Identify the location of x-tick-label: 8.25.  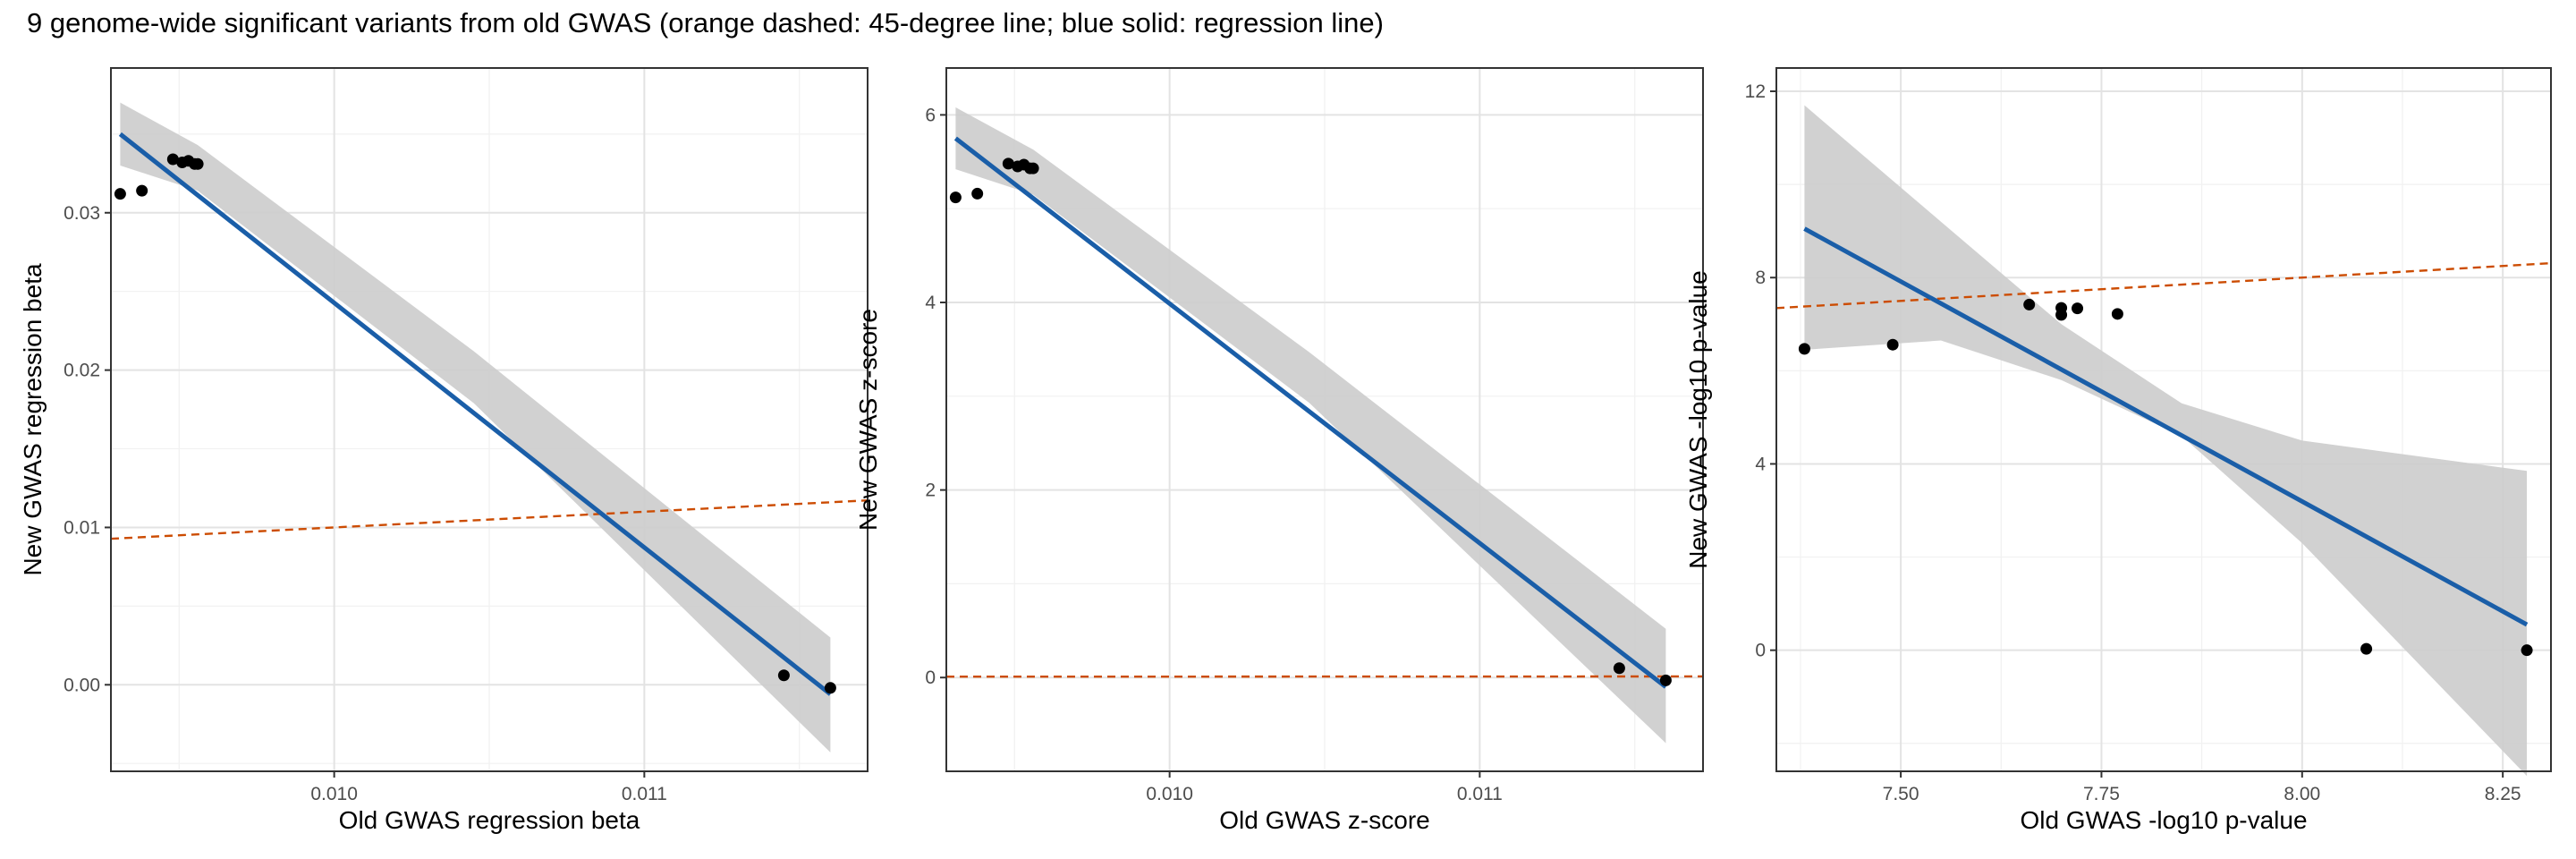
(2503, 794).